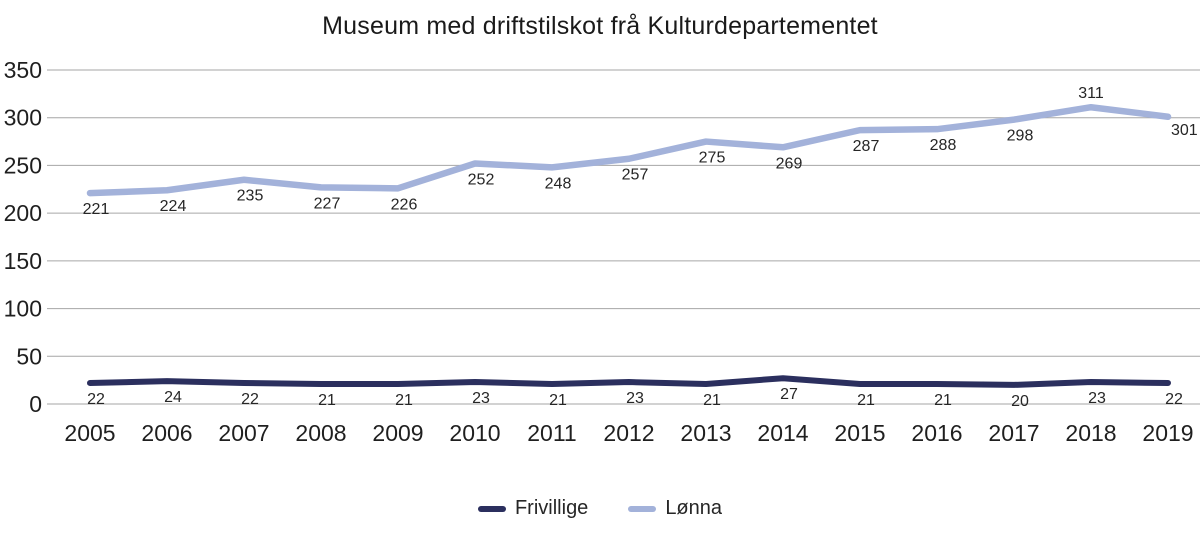 The width and height of the screenshot is (1200, 539). I want to click on x-axis-year-label: 2008, so click(320, 433).